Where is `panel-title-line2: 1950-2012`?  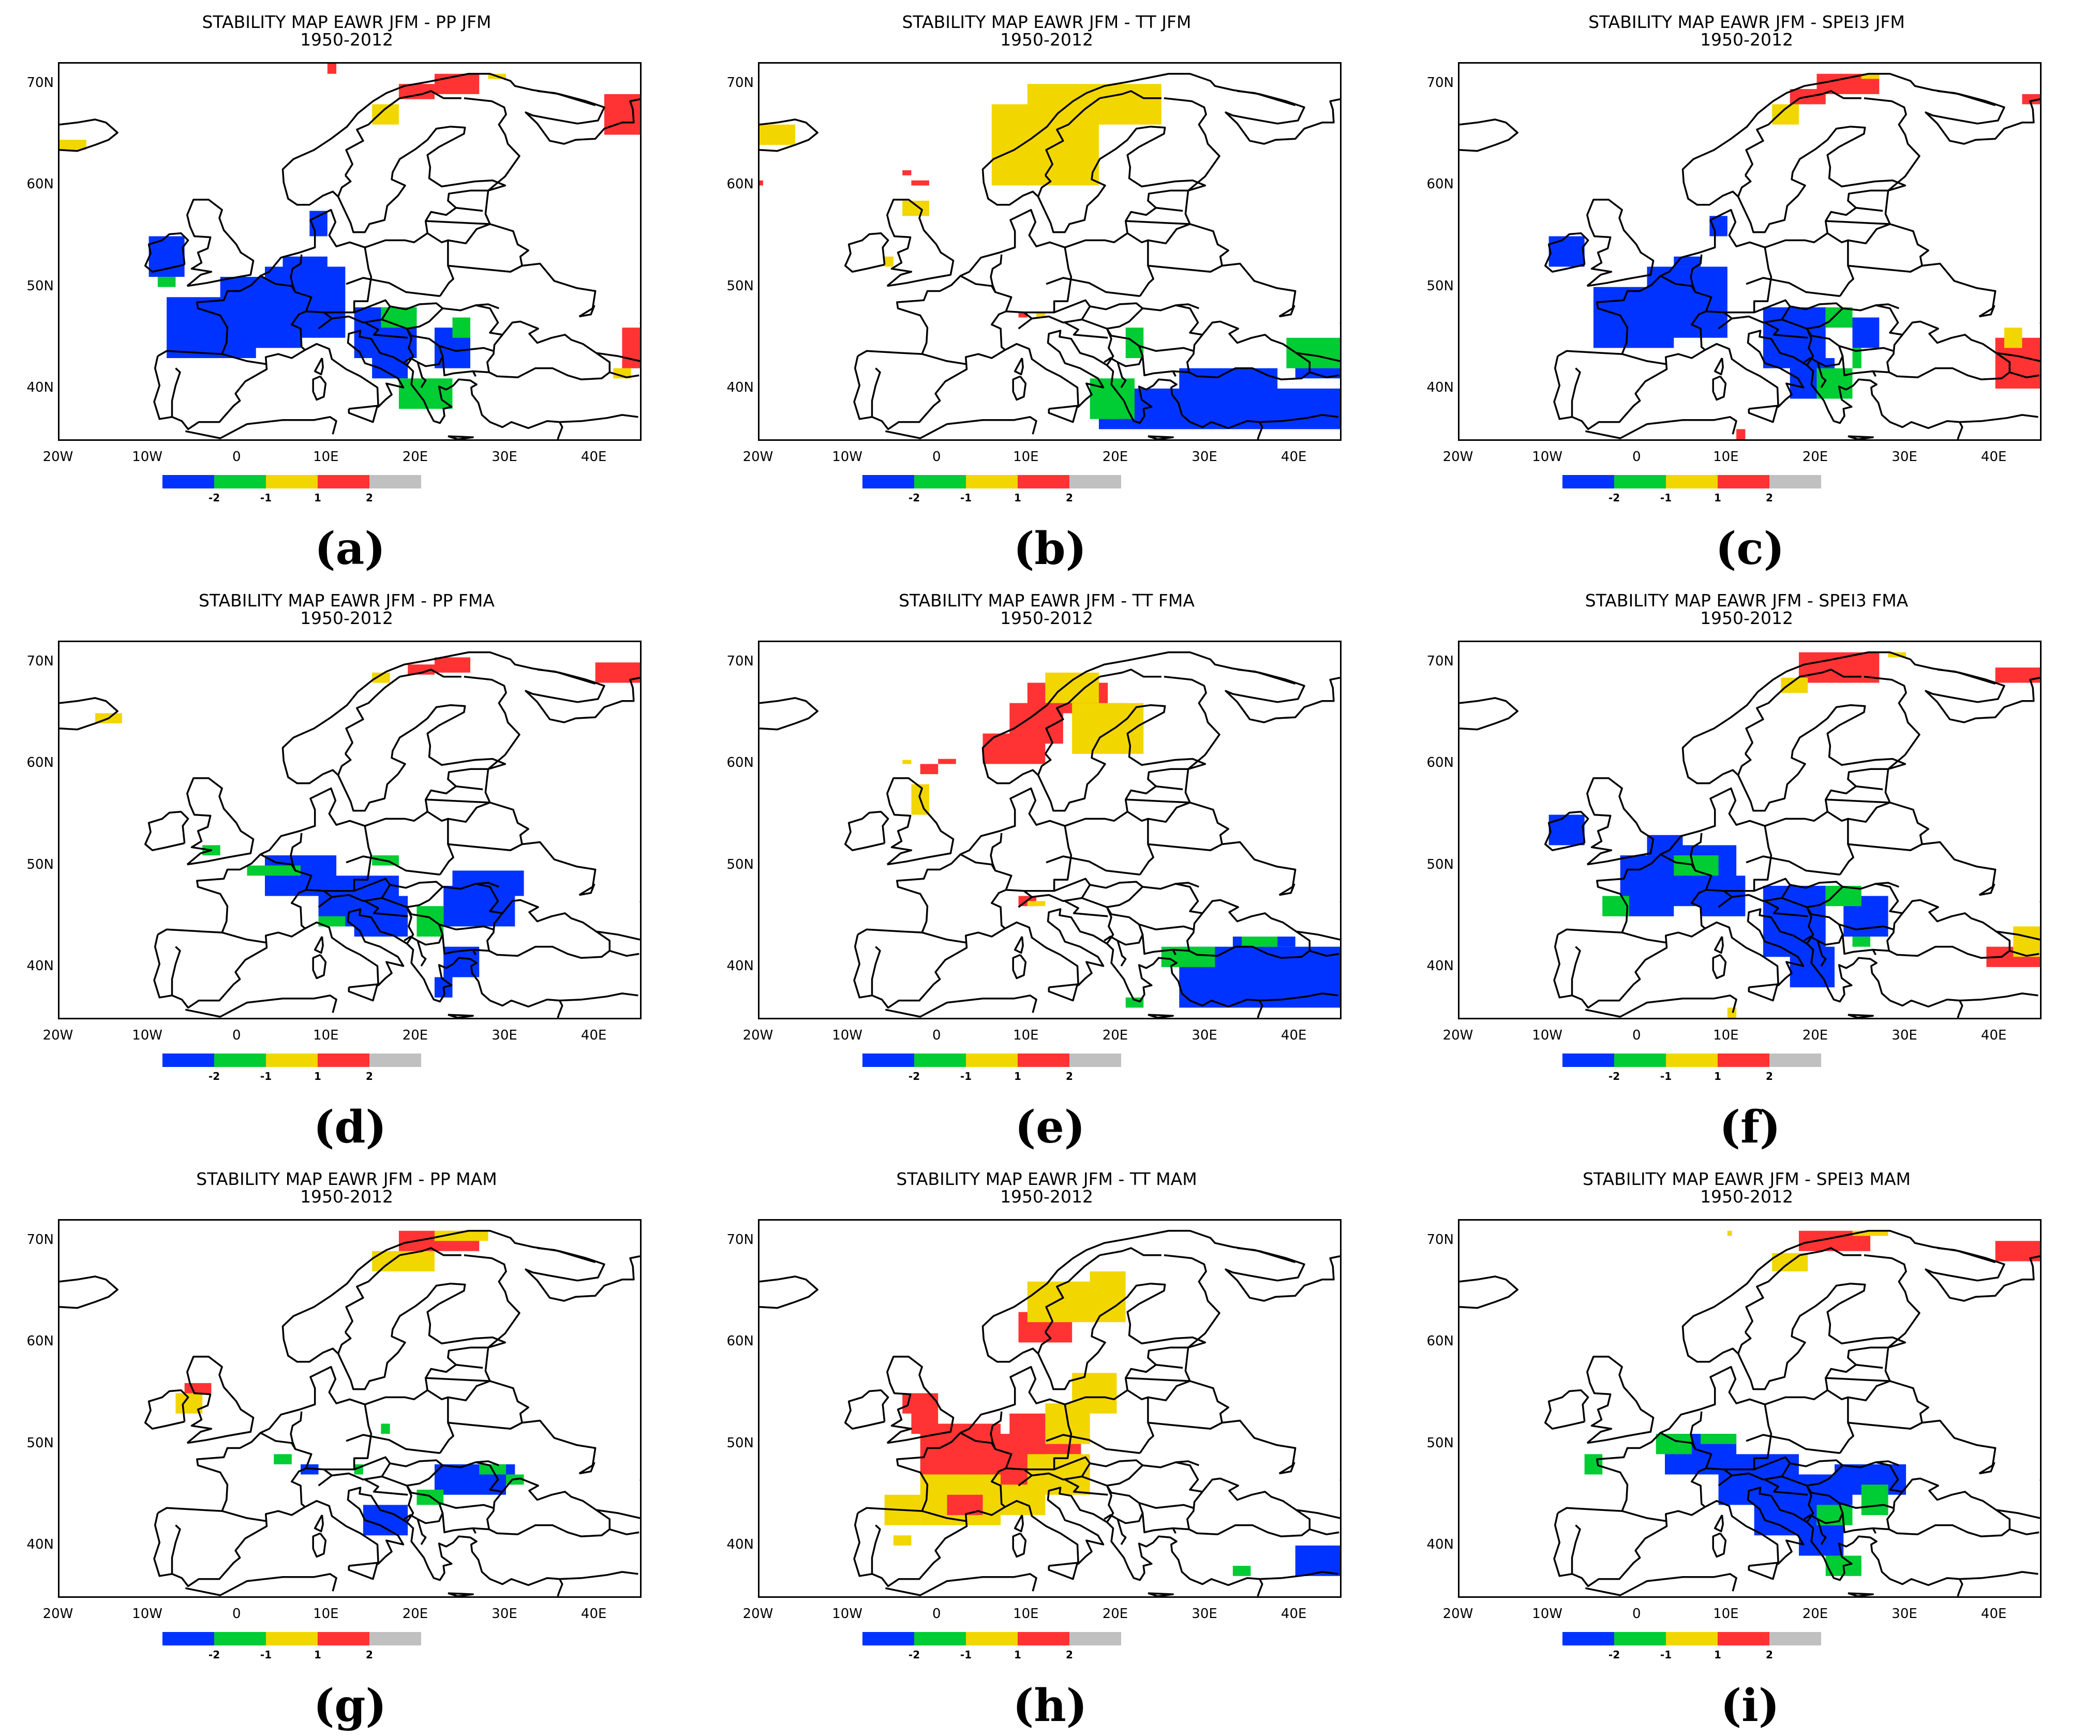 panel-title-line2: 1950-2012 is located at coordinates (346, 618).